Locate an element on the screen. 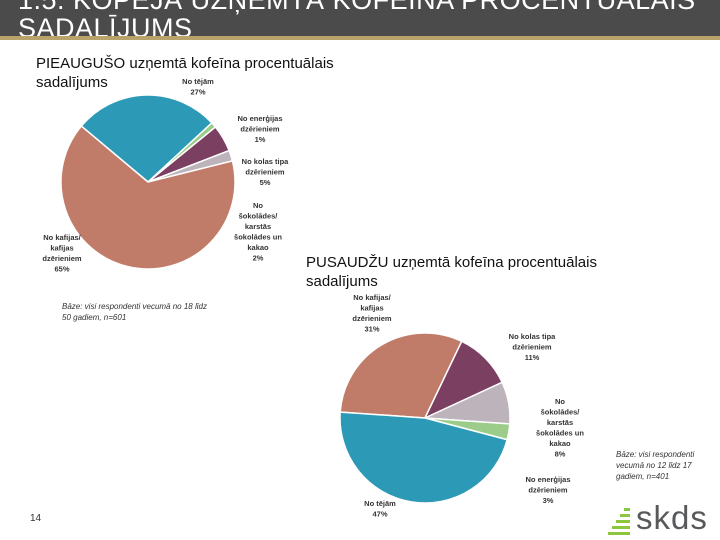  skds-logo: skds is located at coordinates (663, 518).